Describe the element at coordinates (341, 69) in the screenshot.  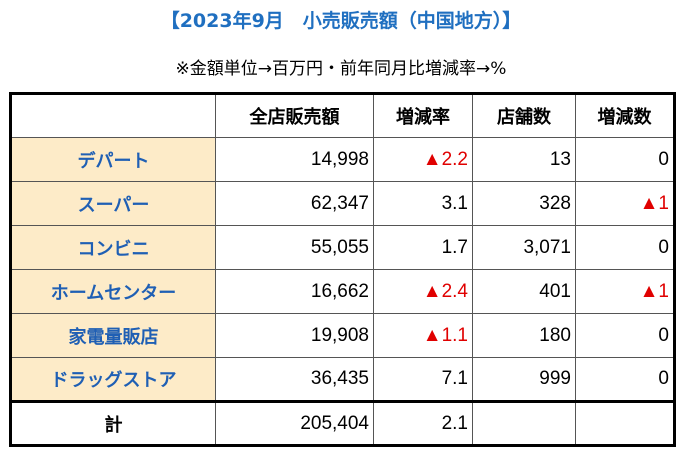
I see `units-note: ※金額単位→百万円・前年同月比増減率→%` at that location.